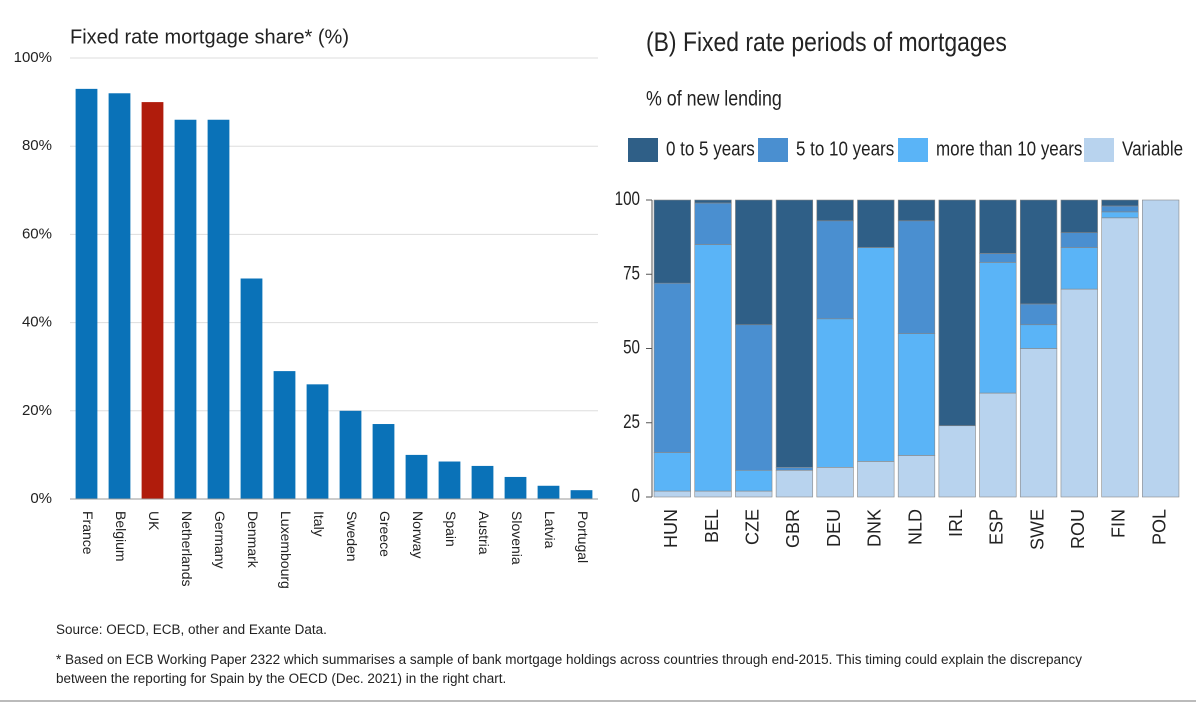 This screenshot has height=705, width=1196. I want to click on x-tick-label: Spain, so click(451, 529).